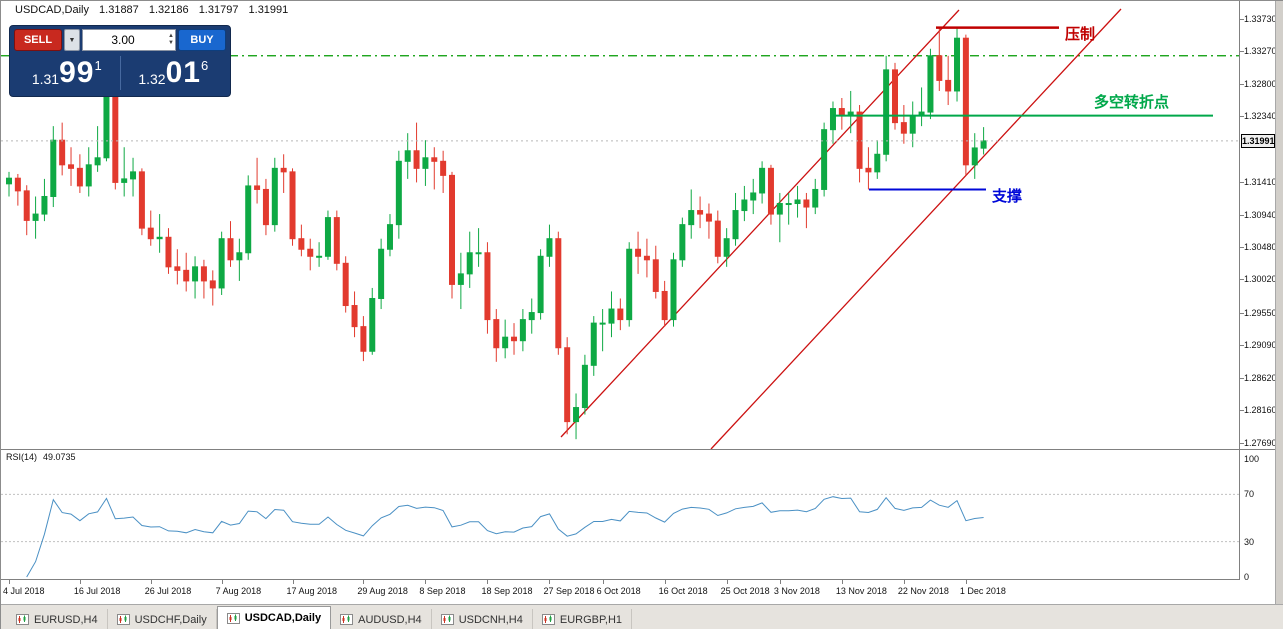 This screenshot has width=1283, height=629. What do you see at coordinates (38, 40) in the screenshot?
I see `sell-button: SELL` at bounding box center [38, 40].